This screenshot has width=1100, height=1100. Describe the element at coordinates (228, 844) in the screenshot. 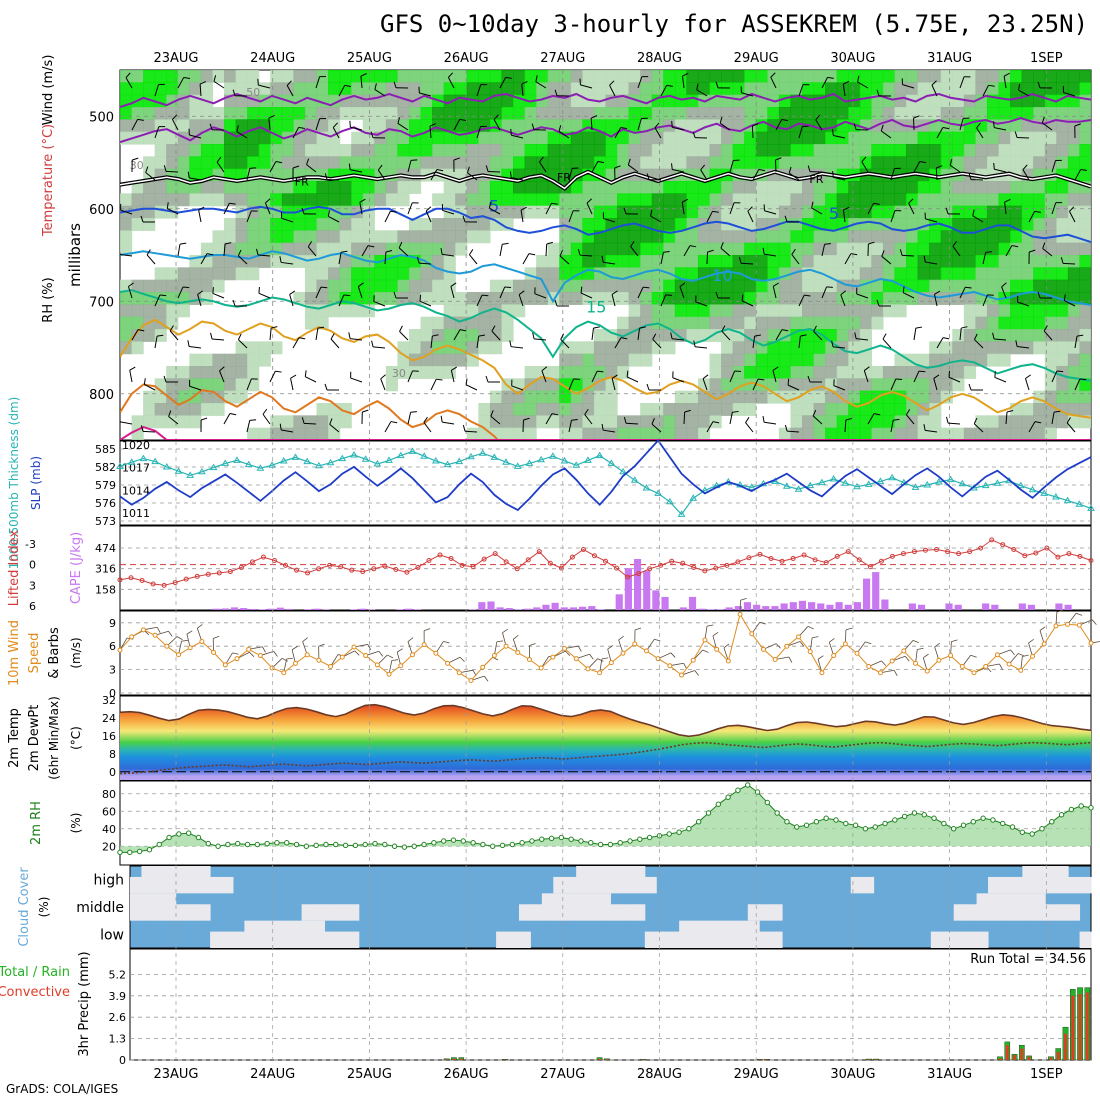

I see `rh2m-point` at that location.